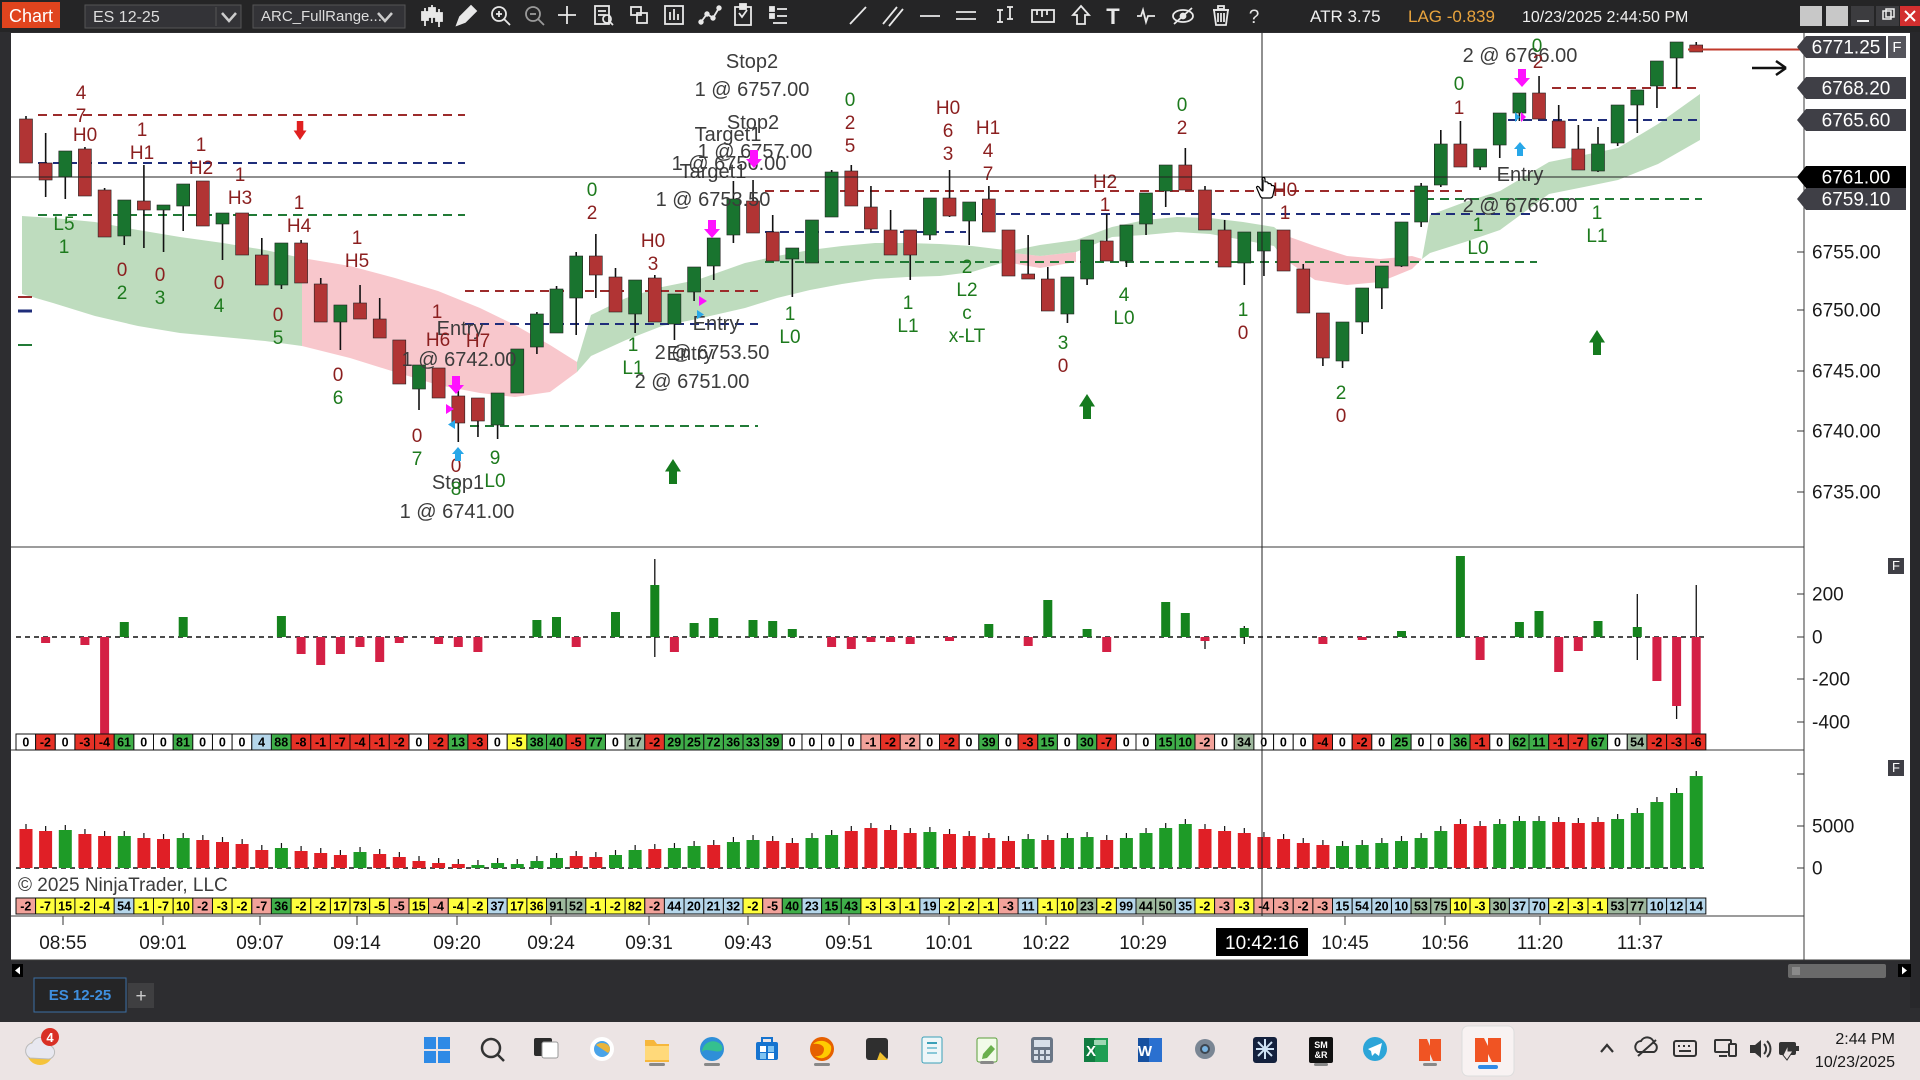 Image resolution: width=1920 pixels, height=1080 pixels. What do you see at coordinates (1166, 907) in the screenshot?
I see `svg-text: 50` at bounding box center [1166, 907].